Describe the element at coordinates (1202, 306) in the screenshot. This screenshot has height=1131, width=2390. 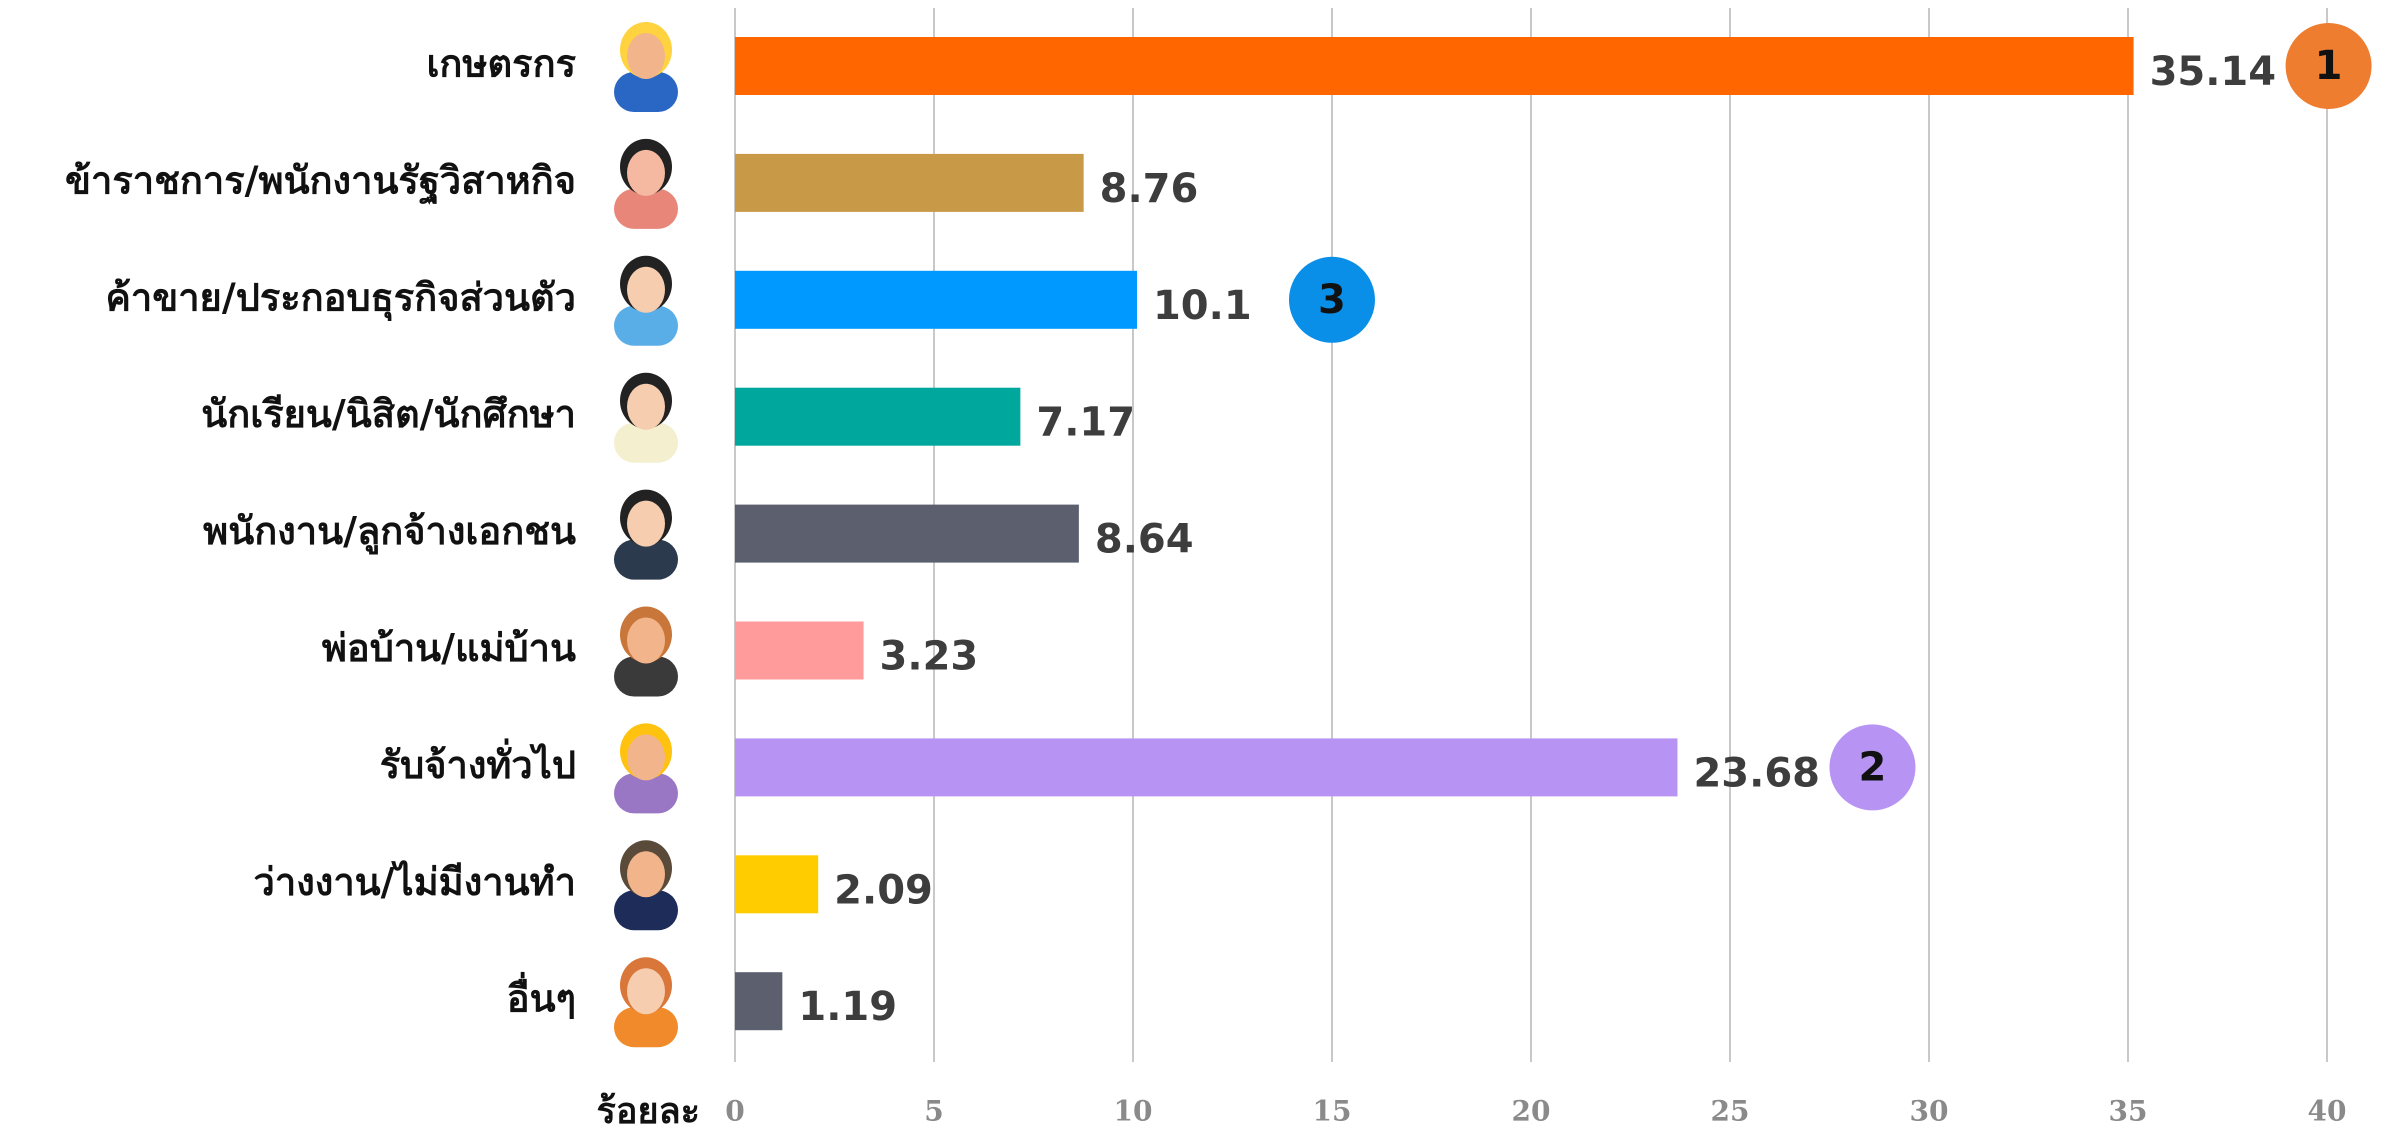
I see `value-label: 10.1` at that location.